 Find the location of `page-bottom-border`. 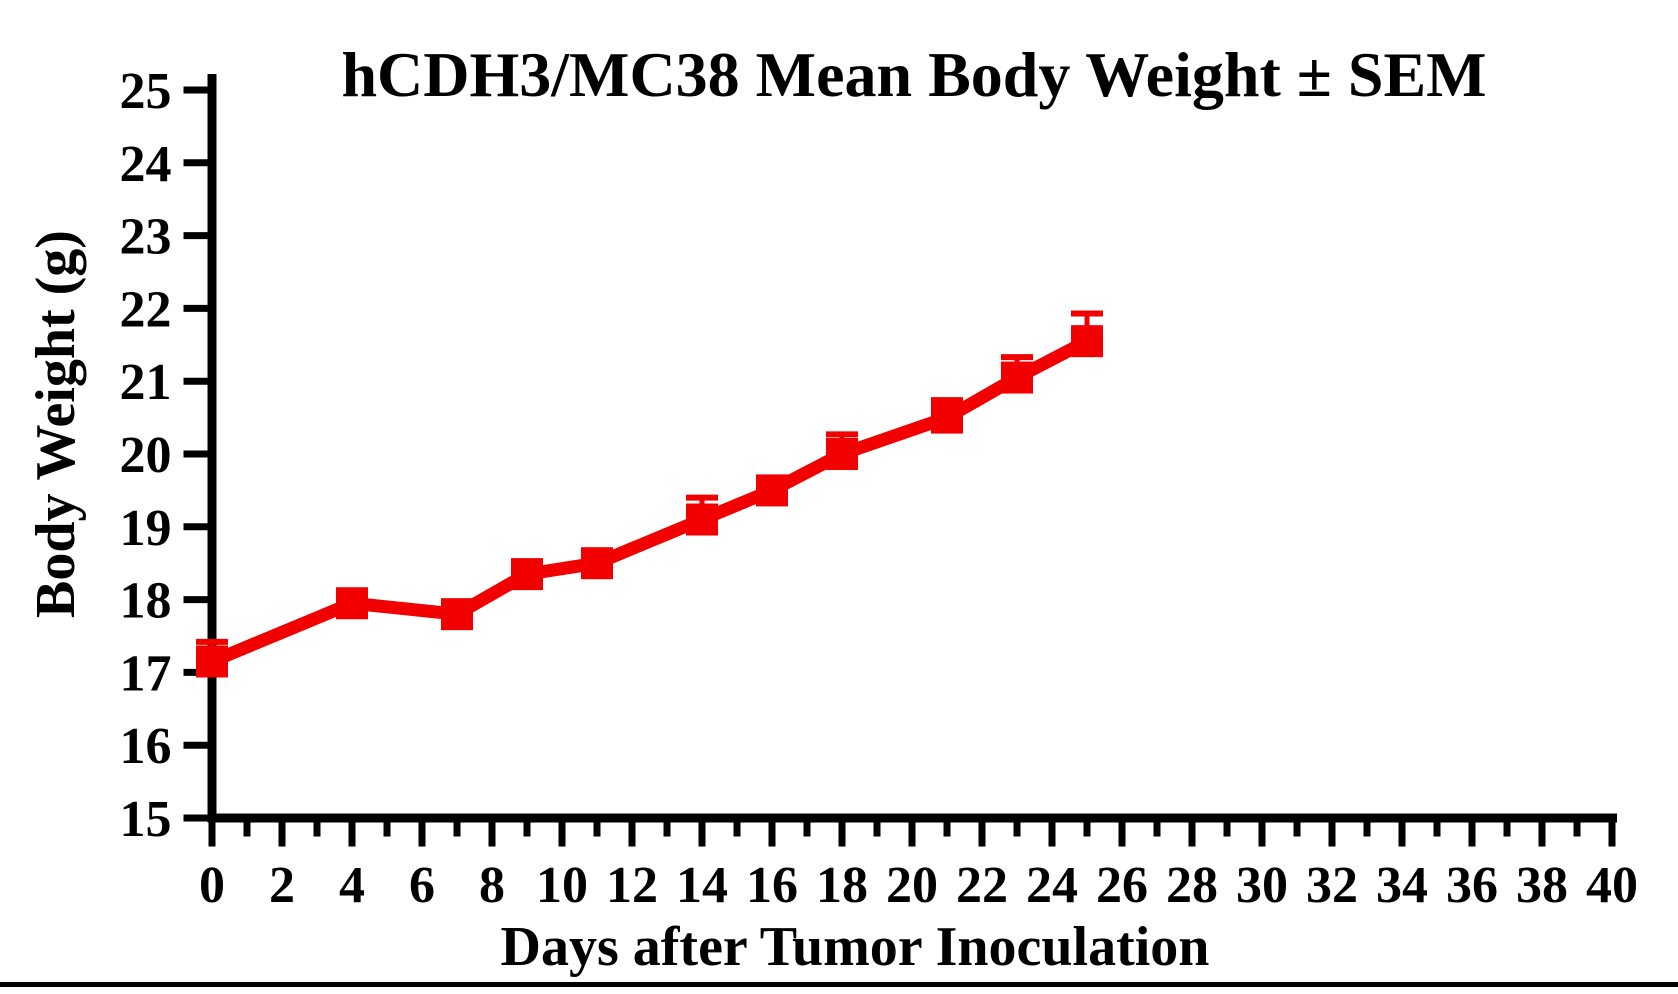

page-bottom-border is located at coordinates (839, 984).